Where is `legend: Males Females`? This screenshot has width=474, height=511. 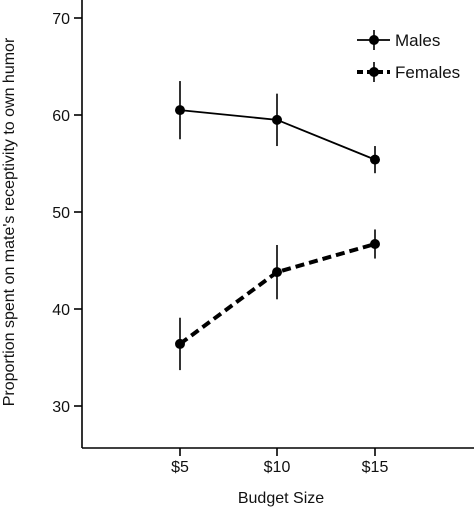
legend: Males Females is located at coordinates (408, 56).